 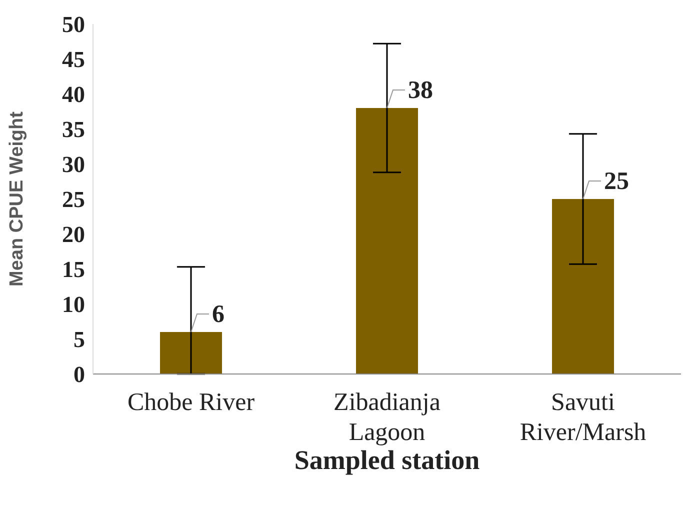 I want to click on y-tick-label: 25, so click(x=73, y=199).